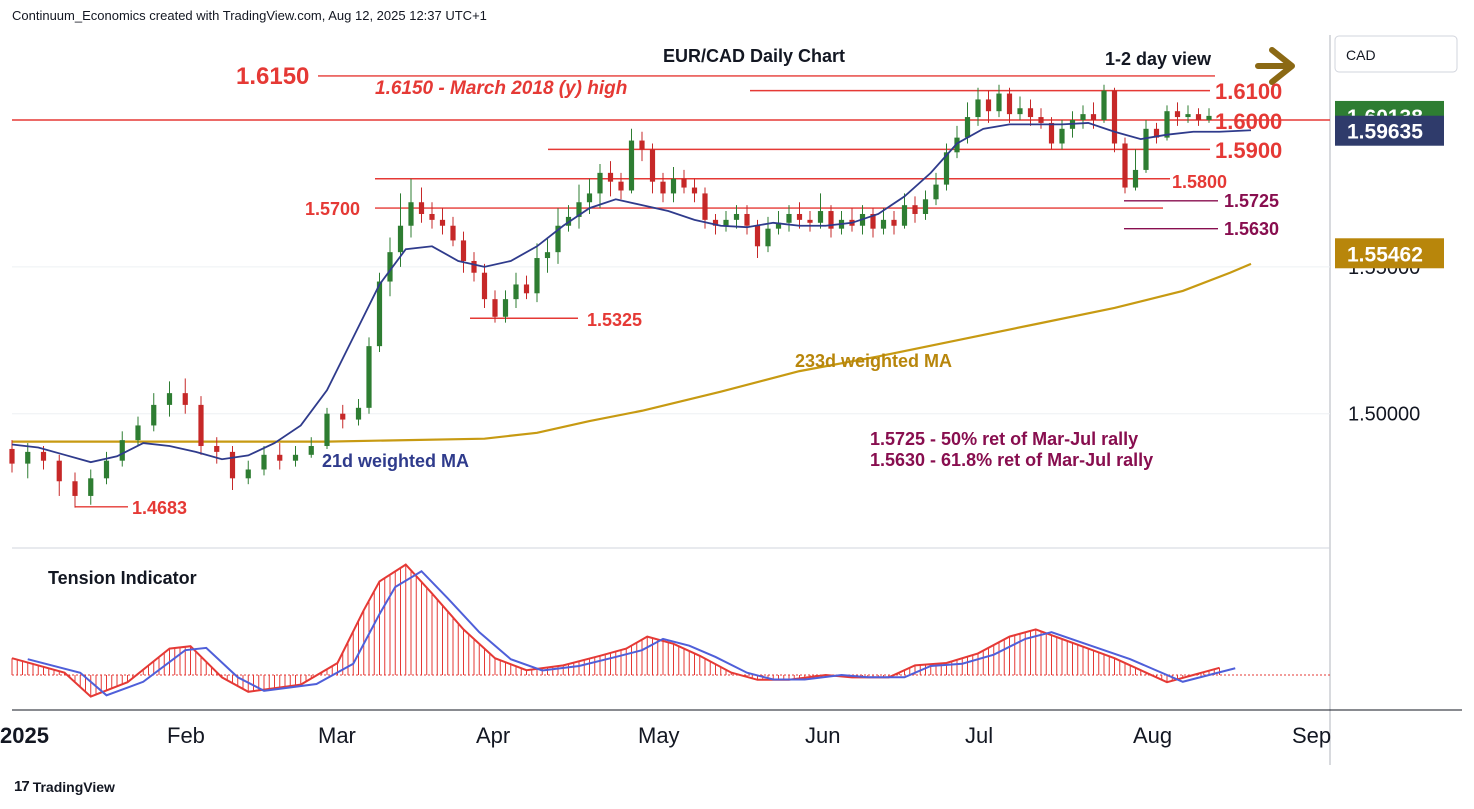 The height and width of the screenshot is (809, 1474). What do you see at coordinates (665, 735) in the screenshot?
I see `time-axis: 2025 Feb Mar Apr May Jun Jul Aug Sep` at bounding box center [665, 735].